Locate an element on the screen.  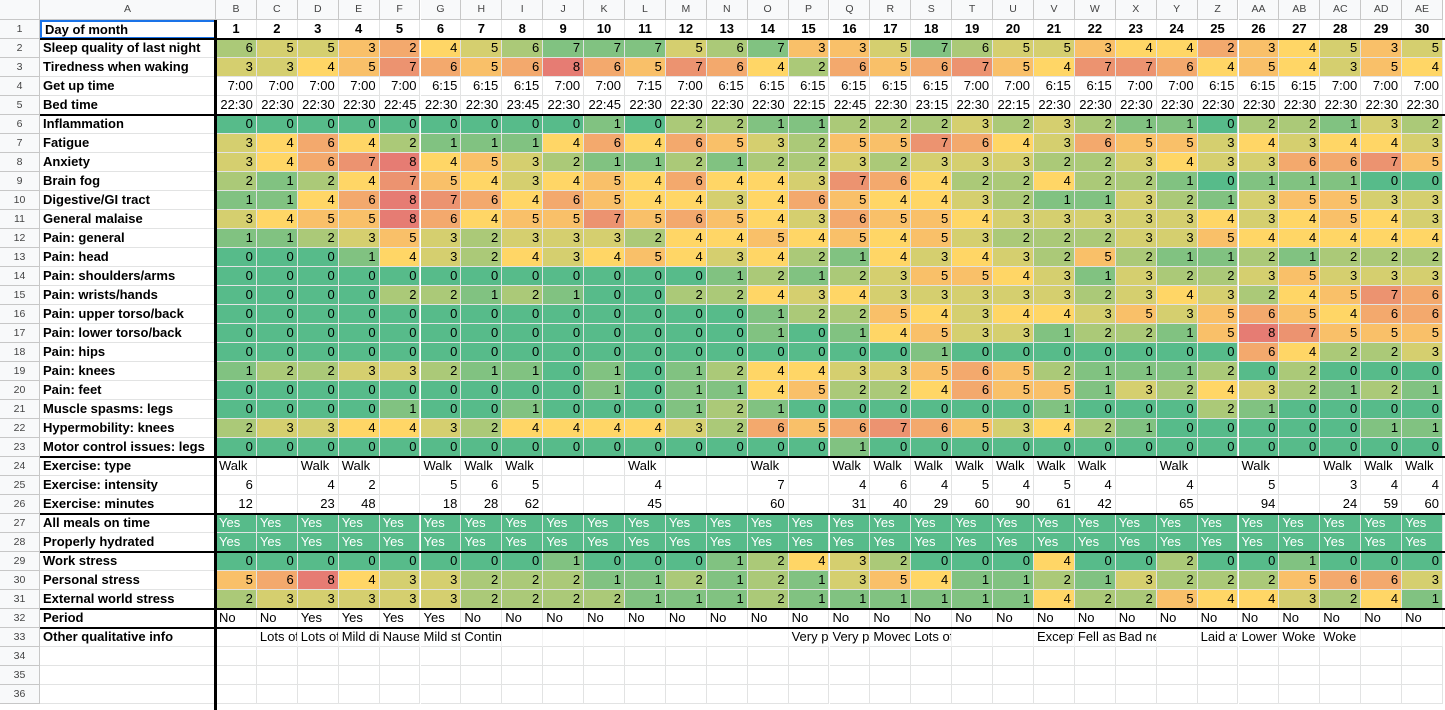
row-header-17: 17 is located at coordinates (20, 333).